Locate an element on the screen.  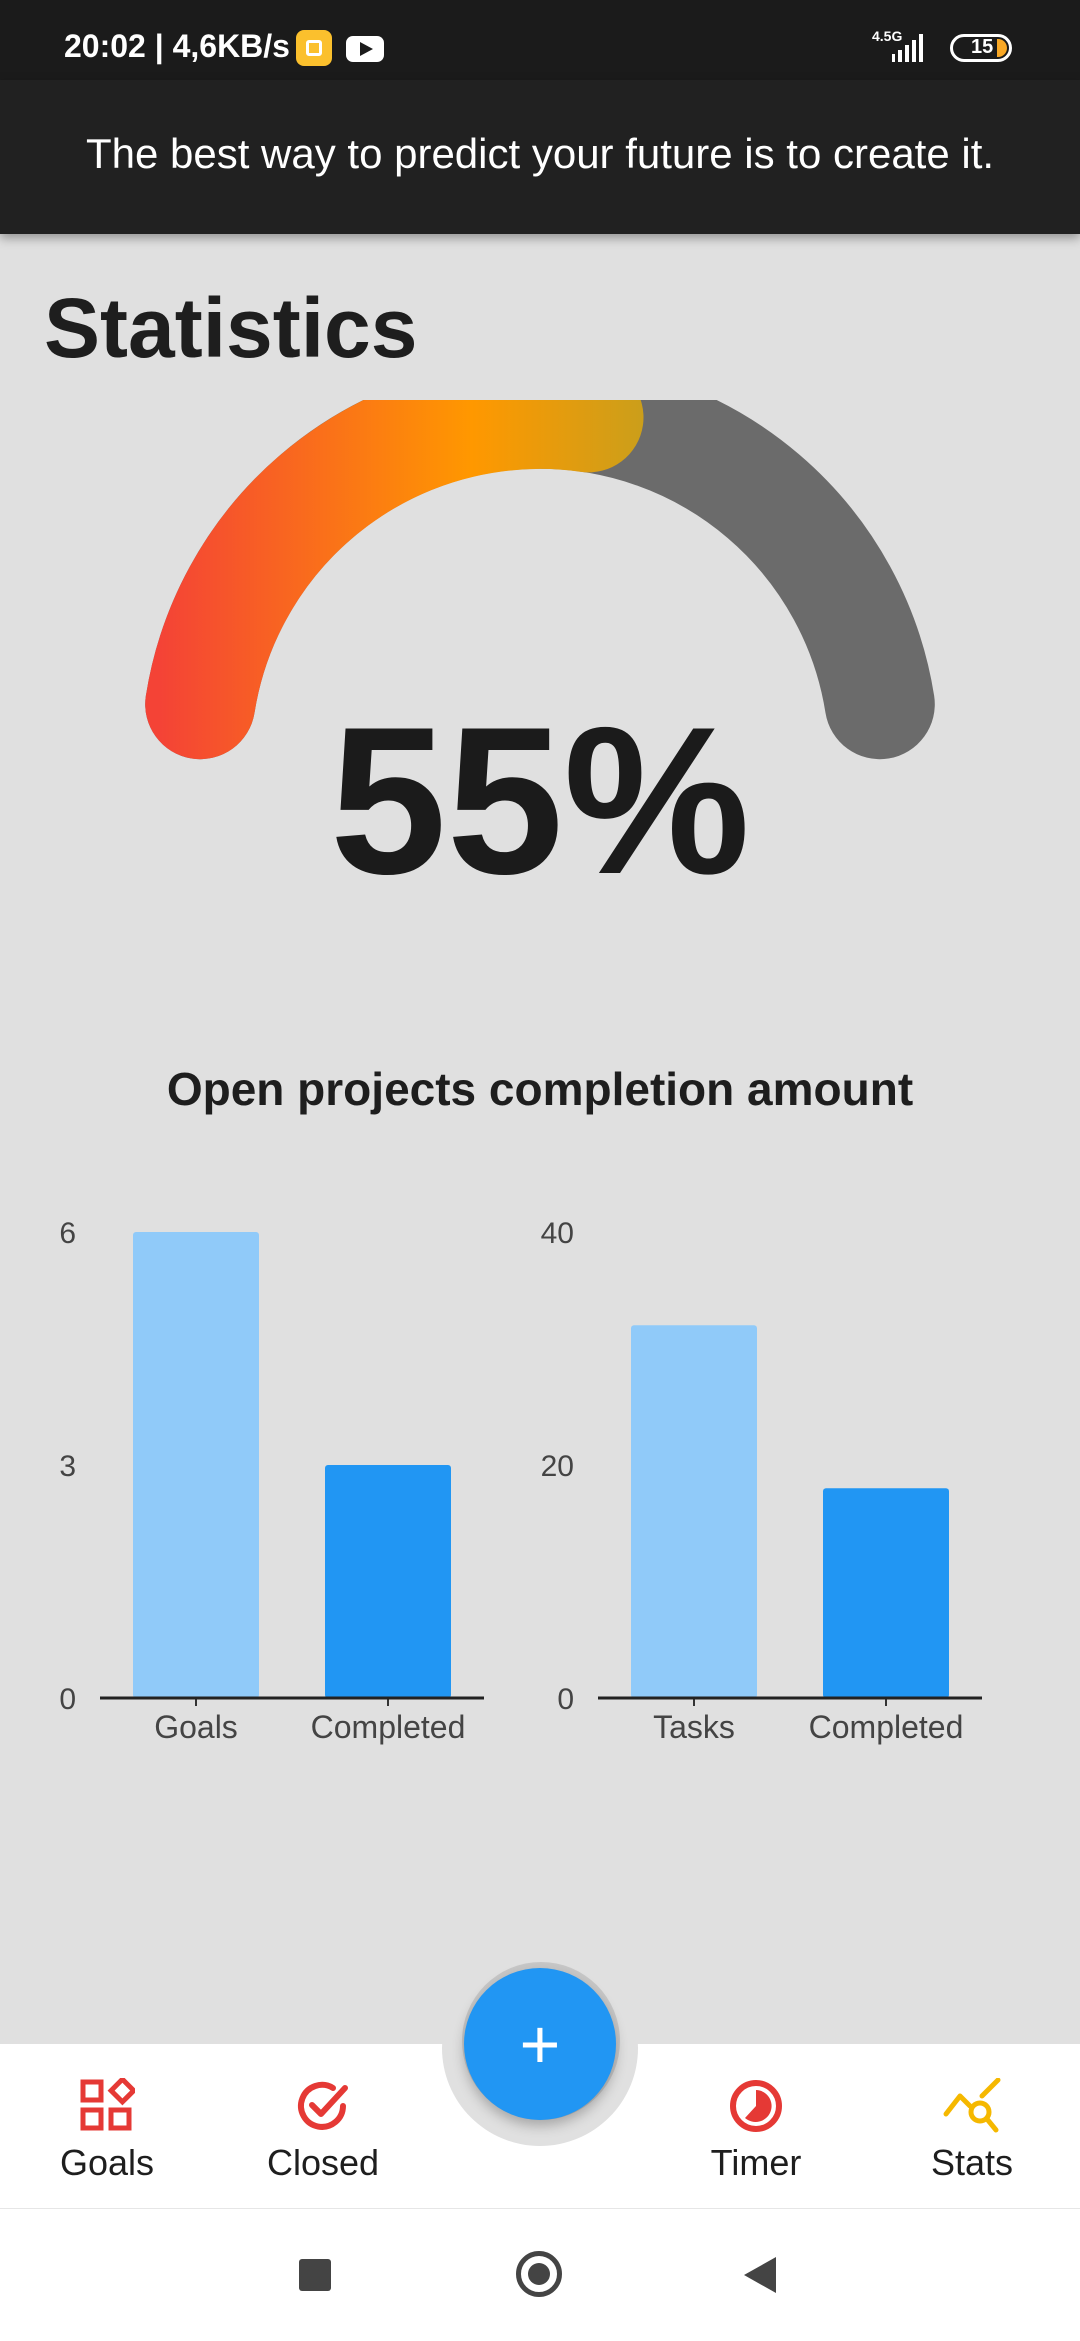
tasks-x-label-0: Tasks is located at coordinates (694, 1727).